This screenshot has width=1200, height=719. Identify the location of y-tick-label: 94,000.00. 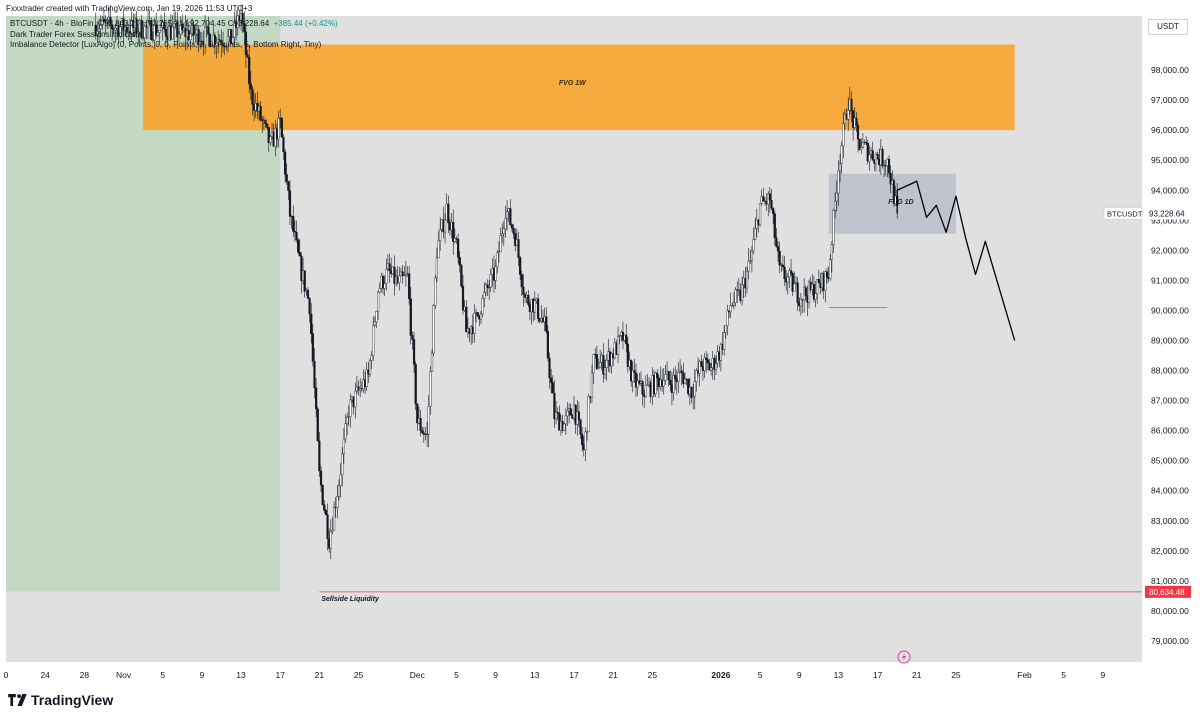
(1170, 190).